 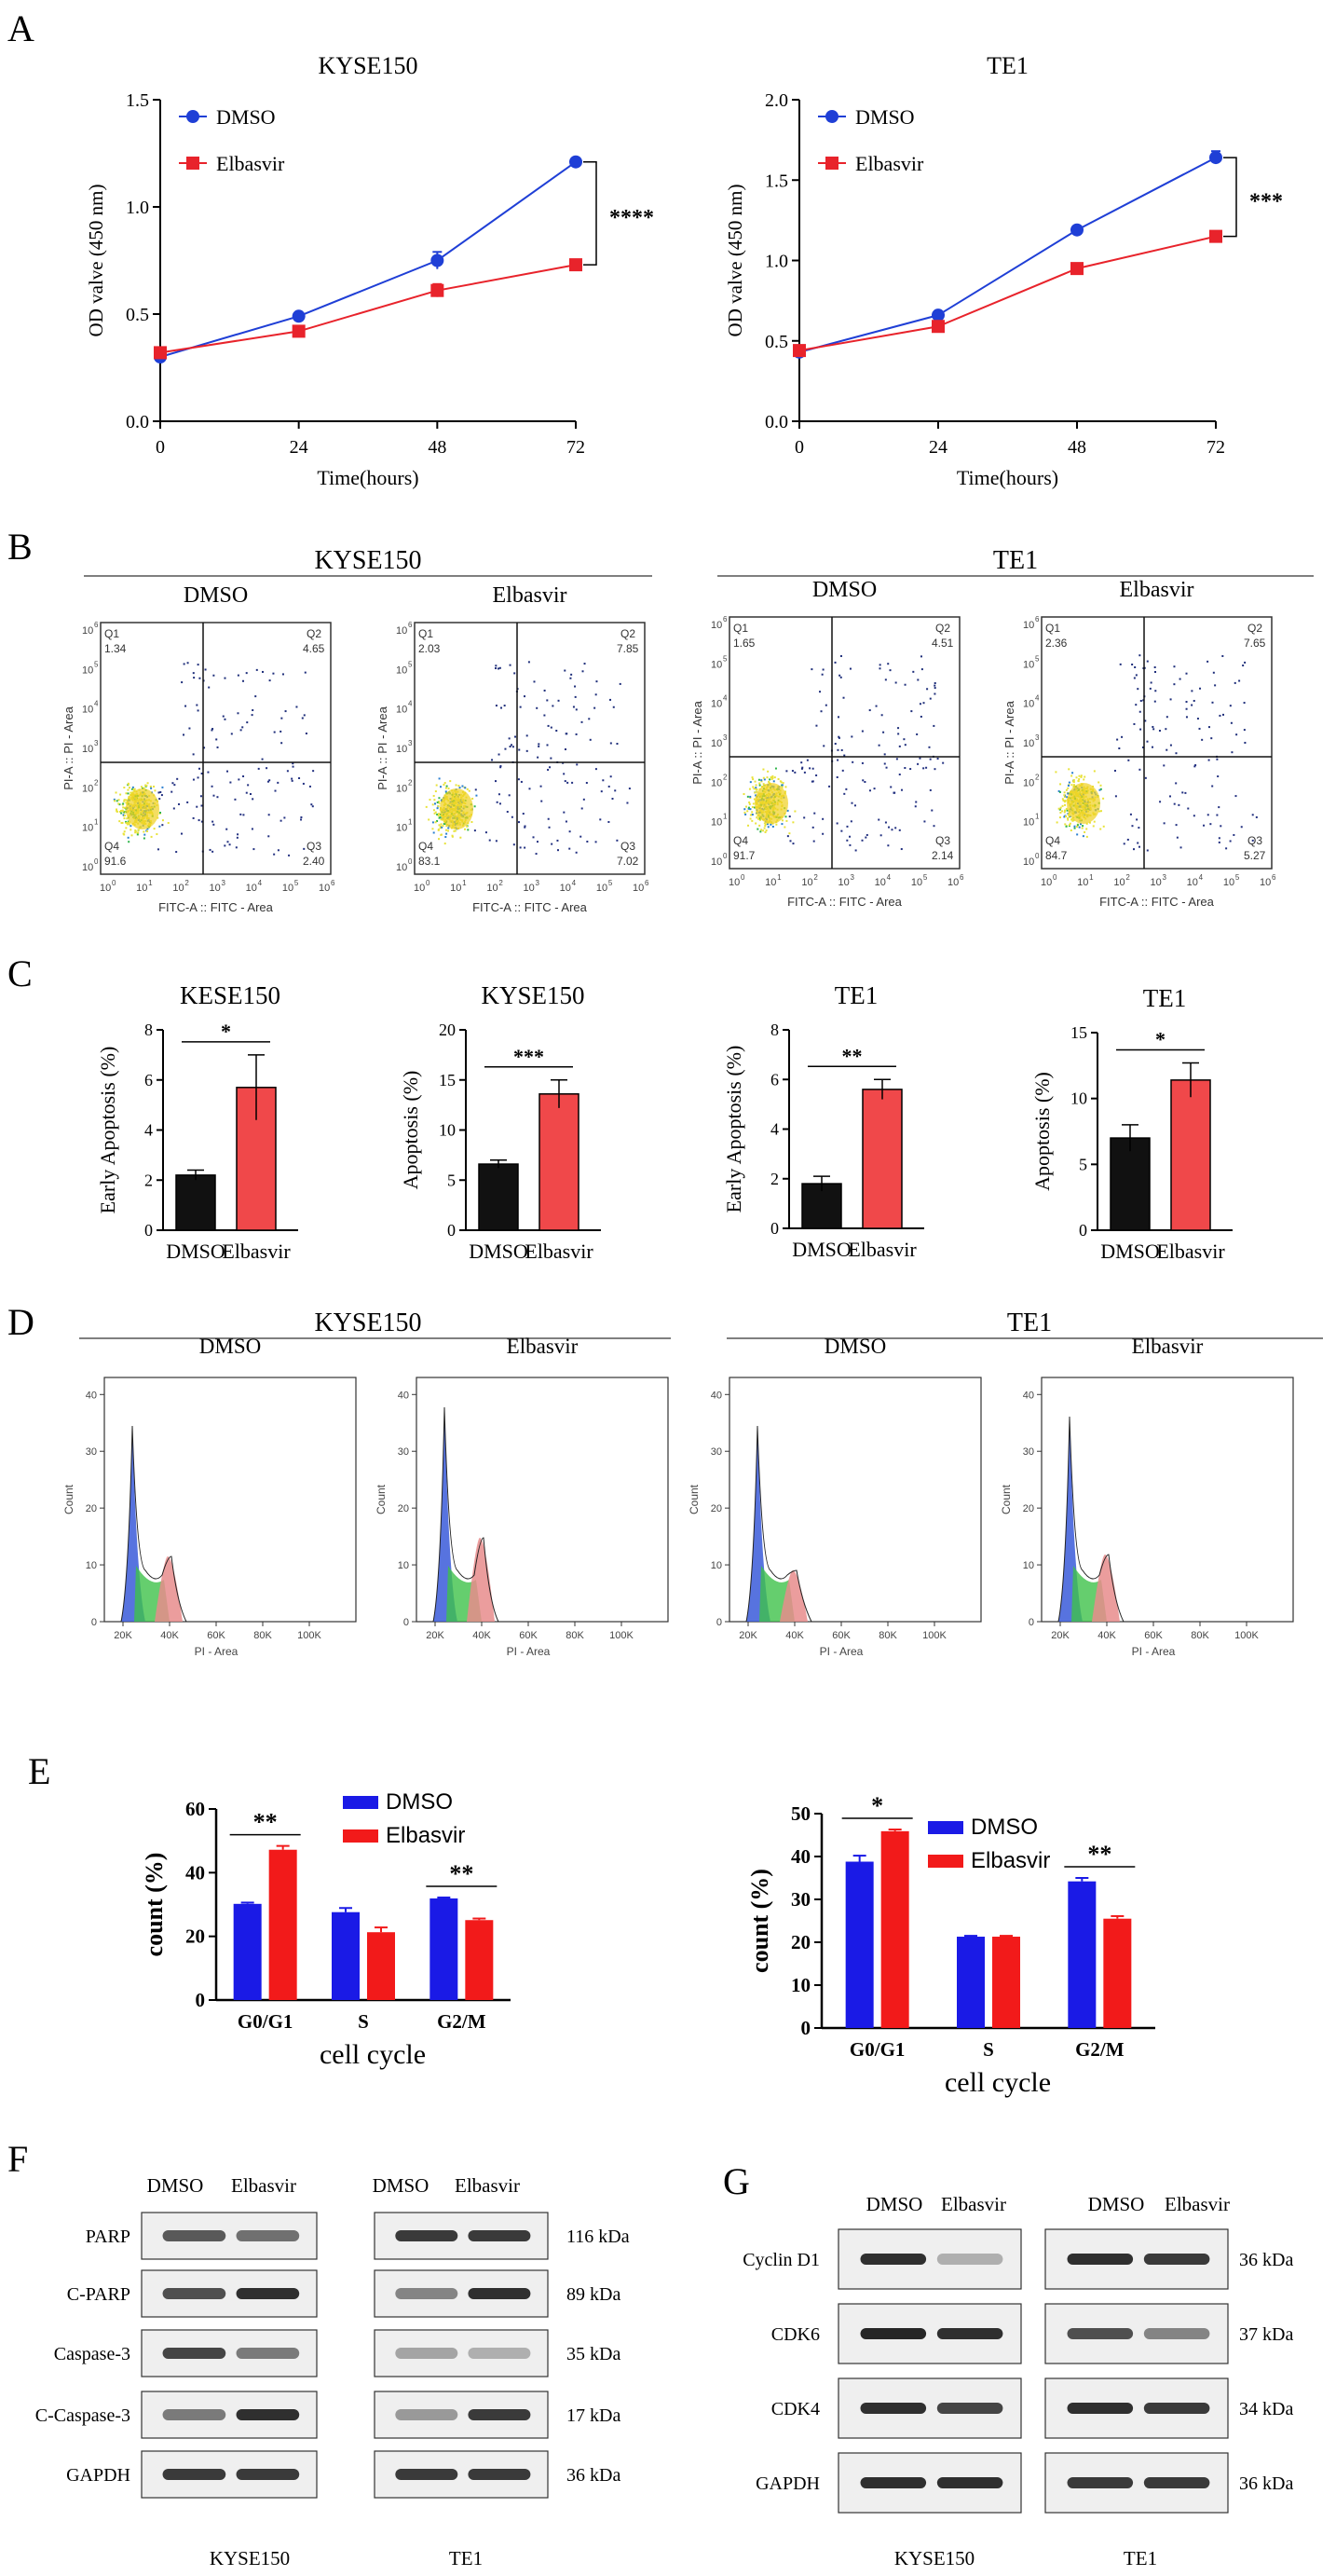 I want to click on quadrant-value: 7.65, so click(x=1255, y=643).